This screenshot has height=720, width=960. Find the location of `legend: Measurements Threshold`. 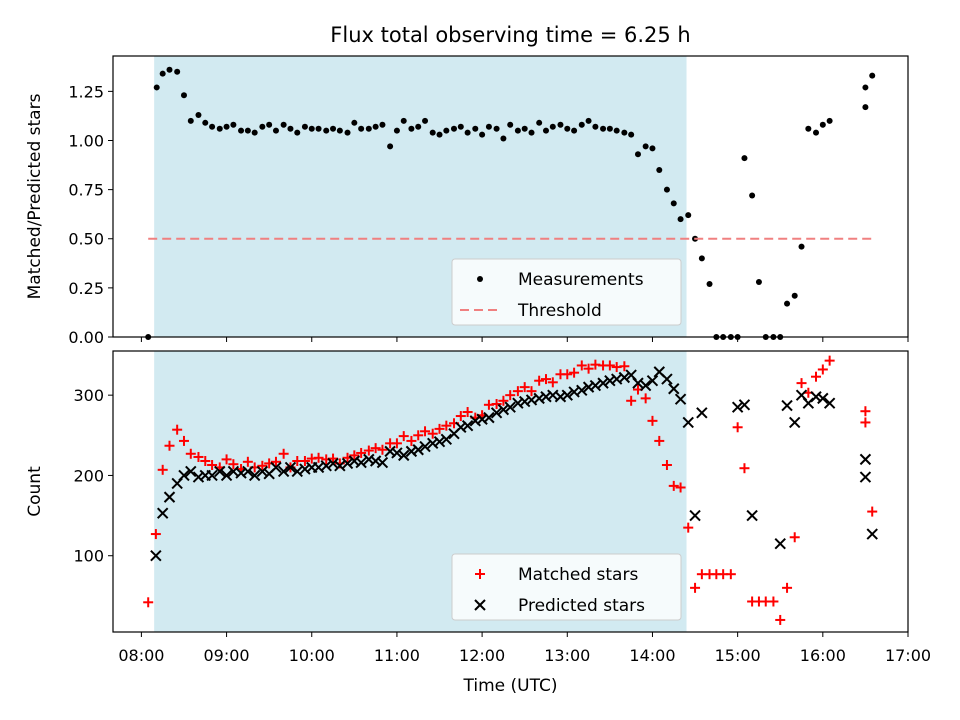

legend: Measurements Threshold is located at coordinates (566, 292).